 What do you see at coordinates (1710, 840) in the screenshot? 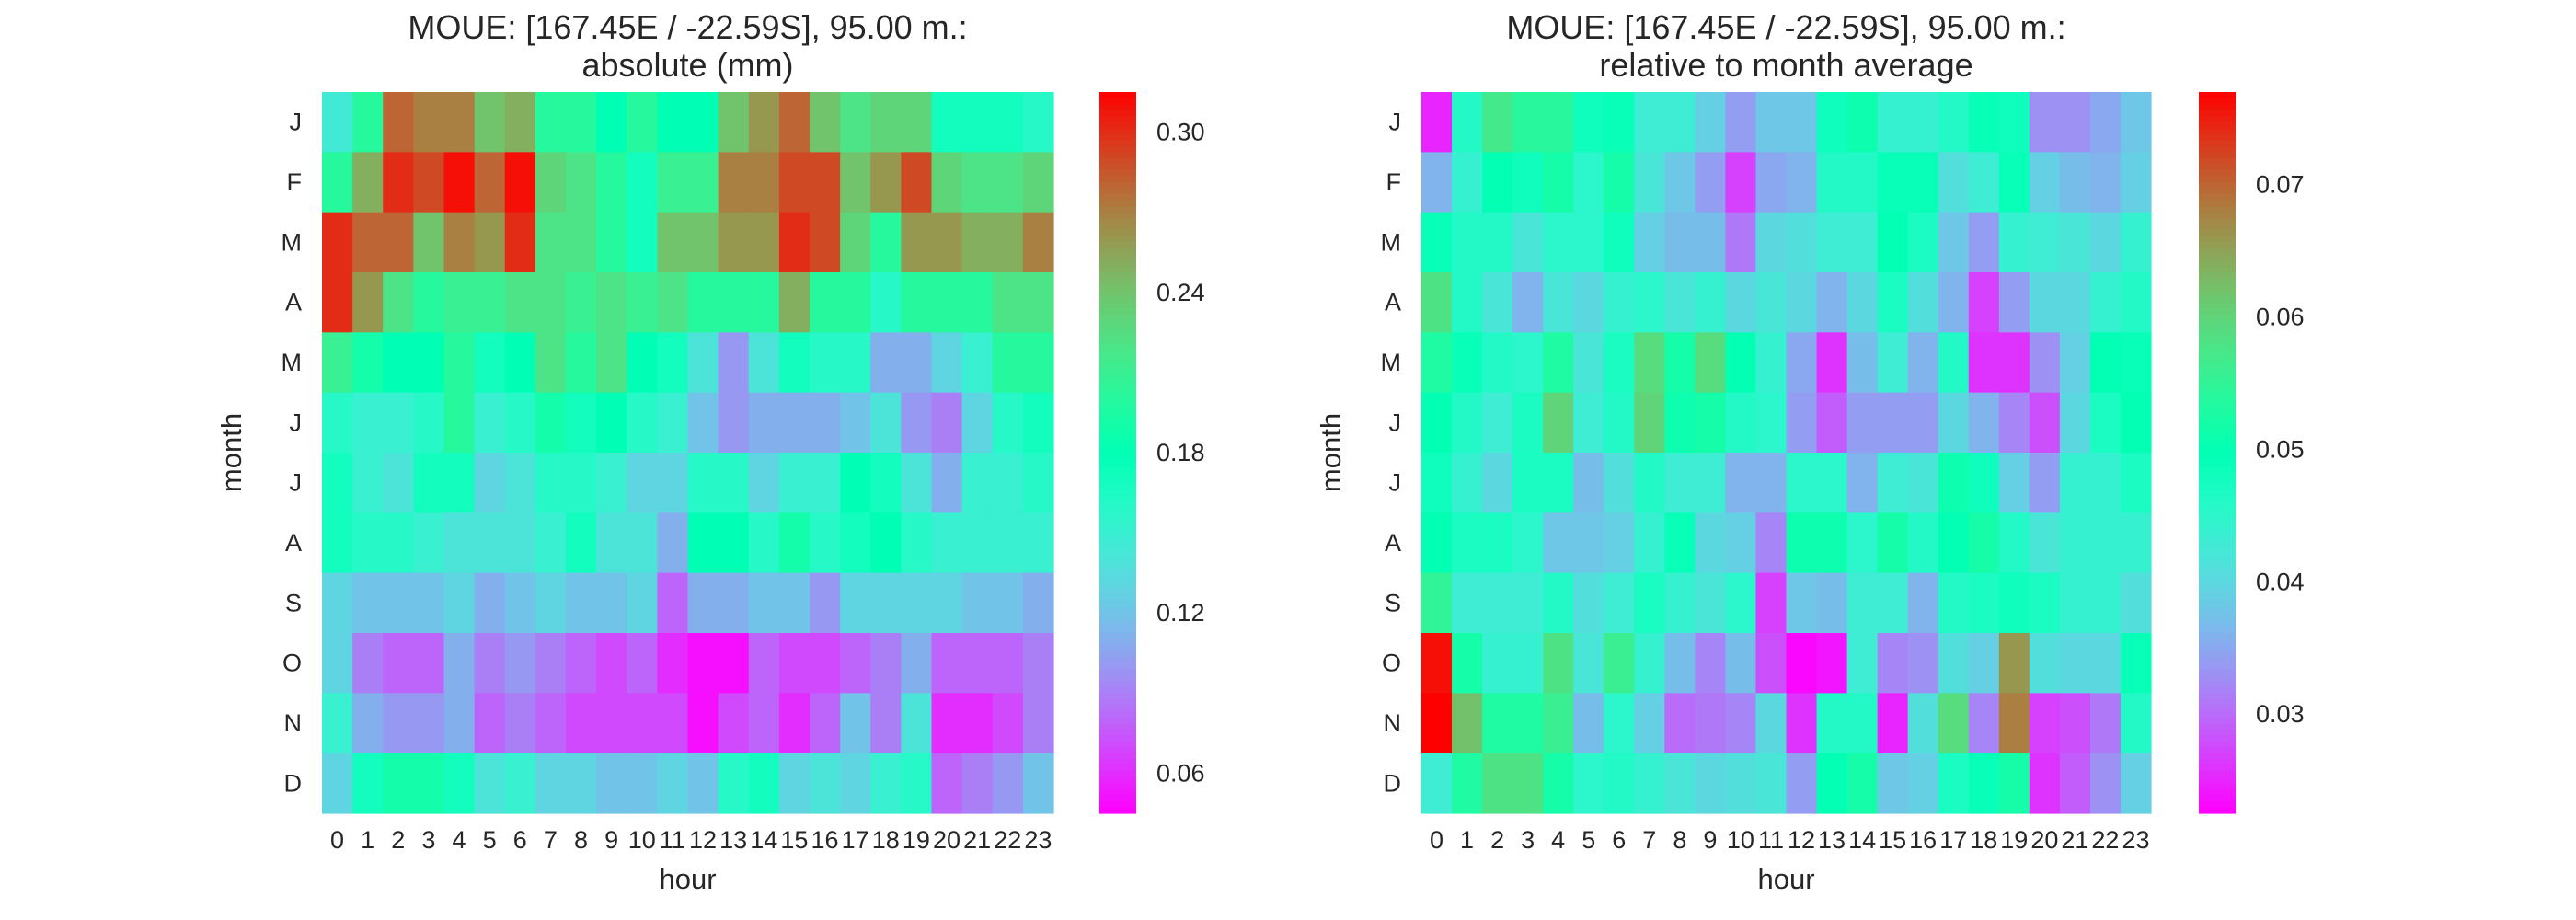
I see `x-tick-label: 9` at bounding box center [1710, 840].